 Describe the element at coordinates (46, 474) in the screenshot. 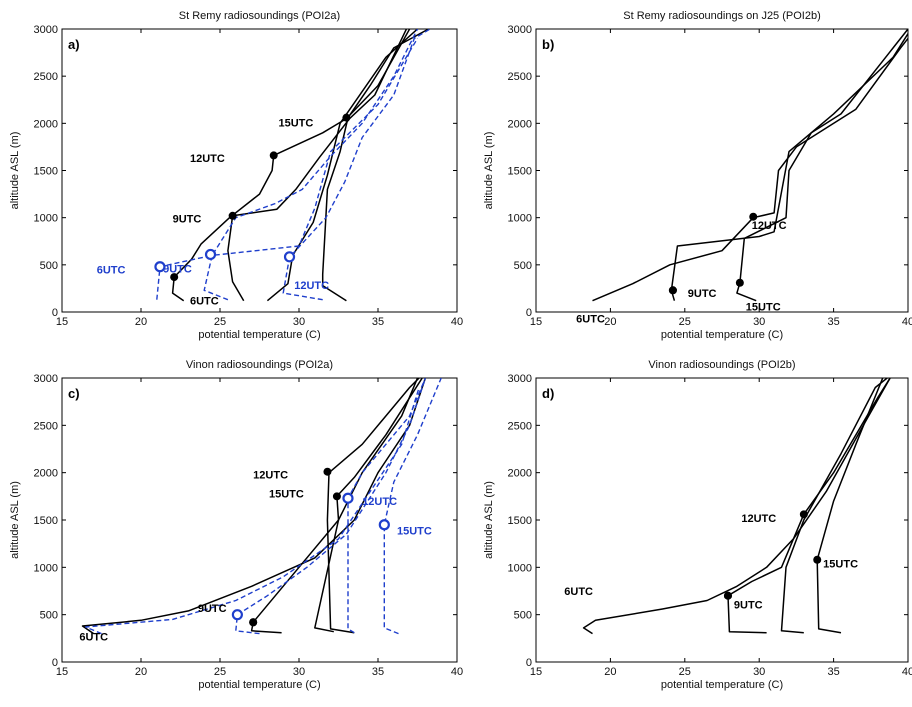

I see `y-tick-label: 2000` at that location.